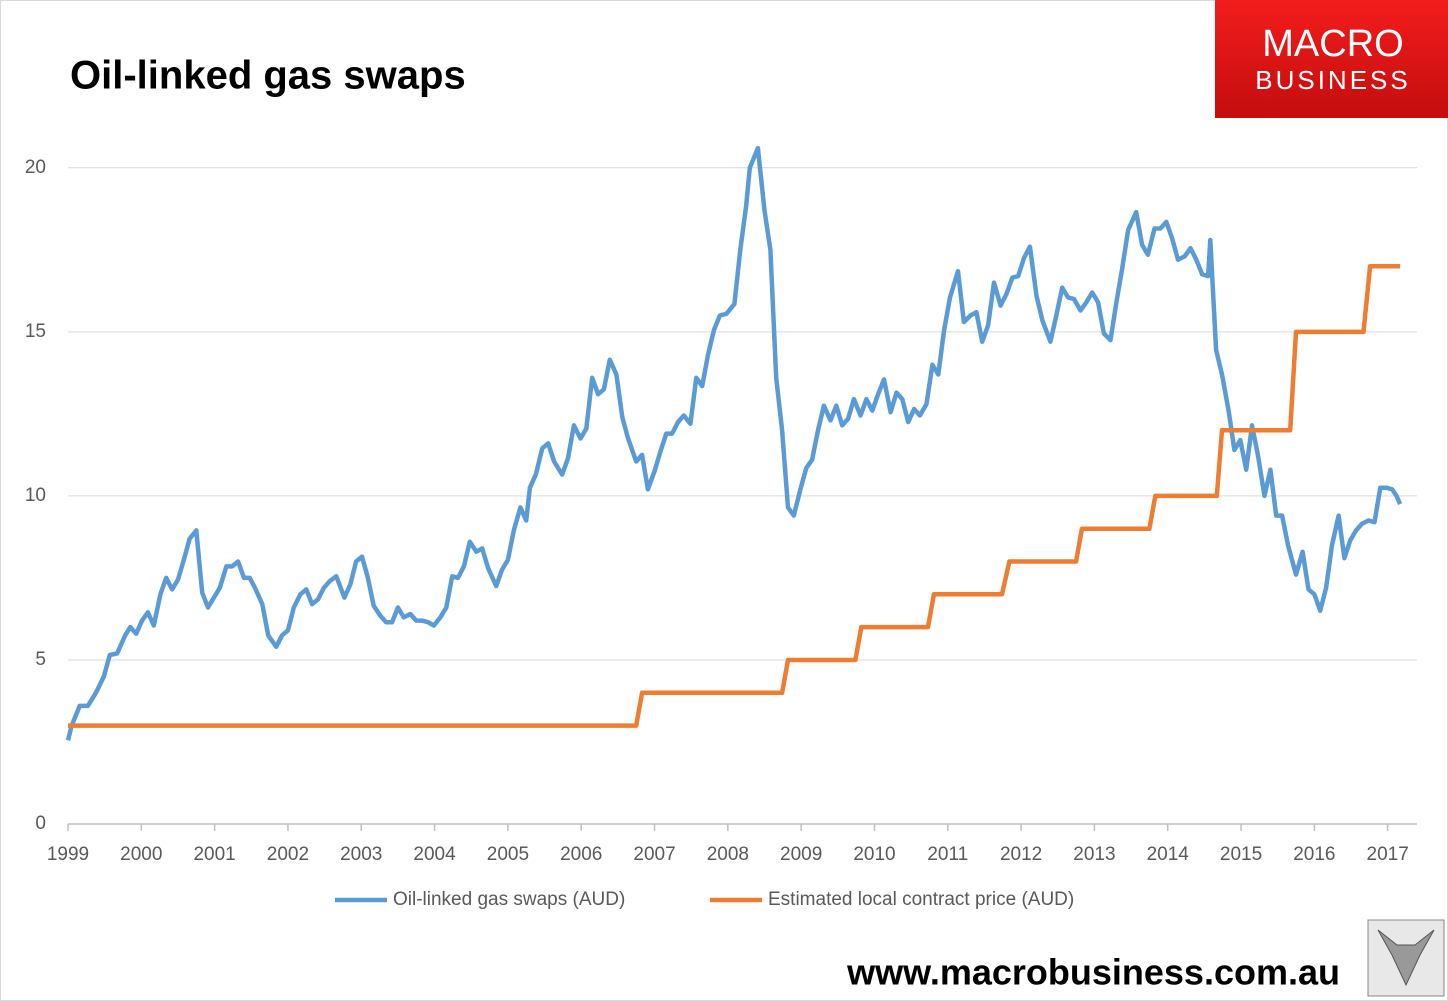 This screenshot has height=1001, width=1448. What do you see at coordinates (1021, 854) in the screenshot?
I see `x-tick-label: 2012` at bounding box center [1021, 854].